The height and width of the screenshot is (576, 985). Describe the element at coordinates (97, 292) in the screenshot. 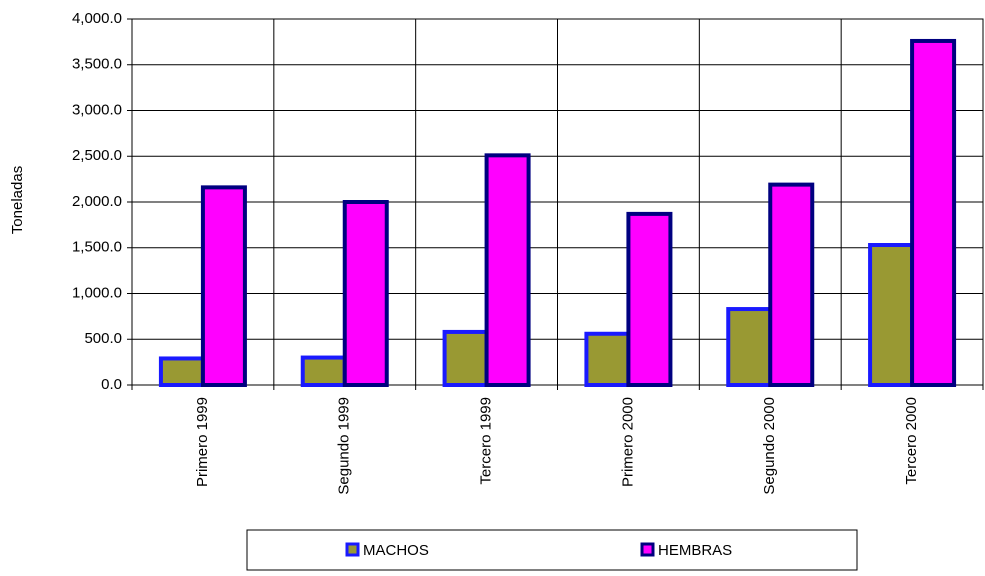

I see `y-tick-label: 1,000.0` at that location.